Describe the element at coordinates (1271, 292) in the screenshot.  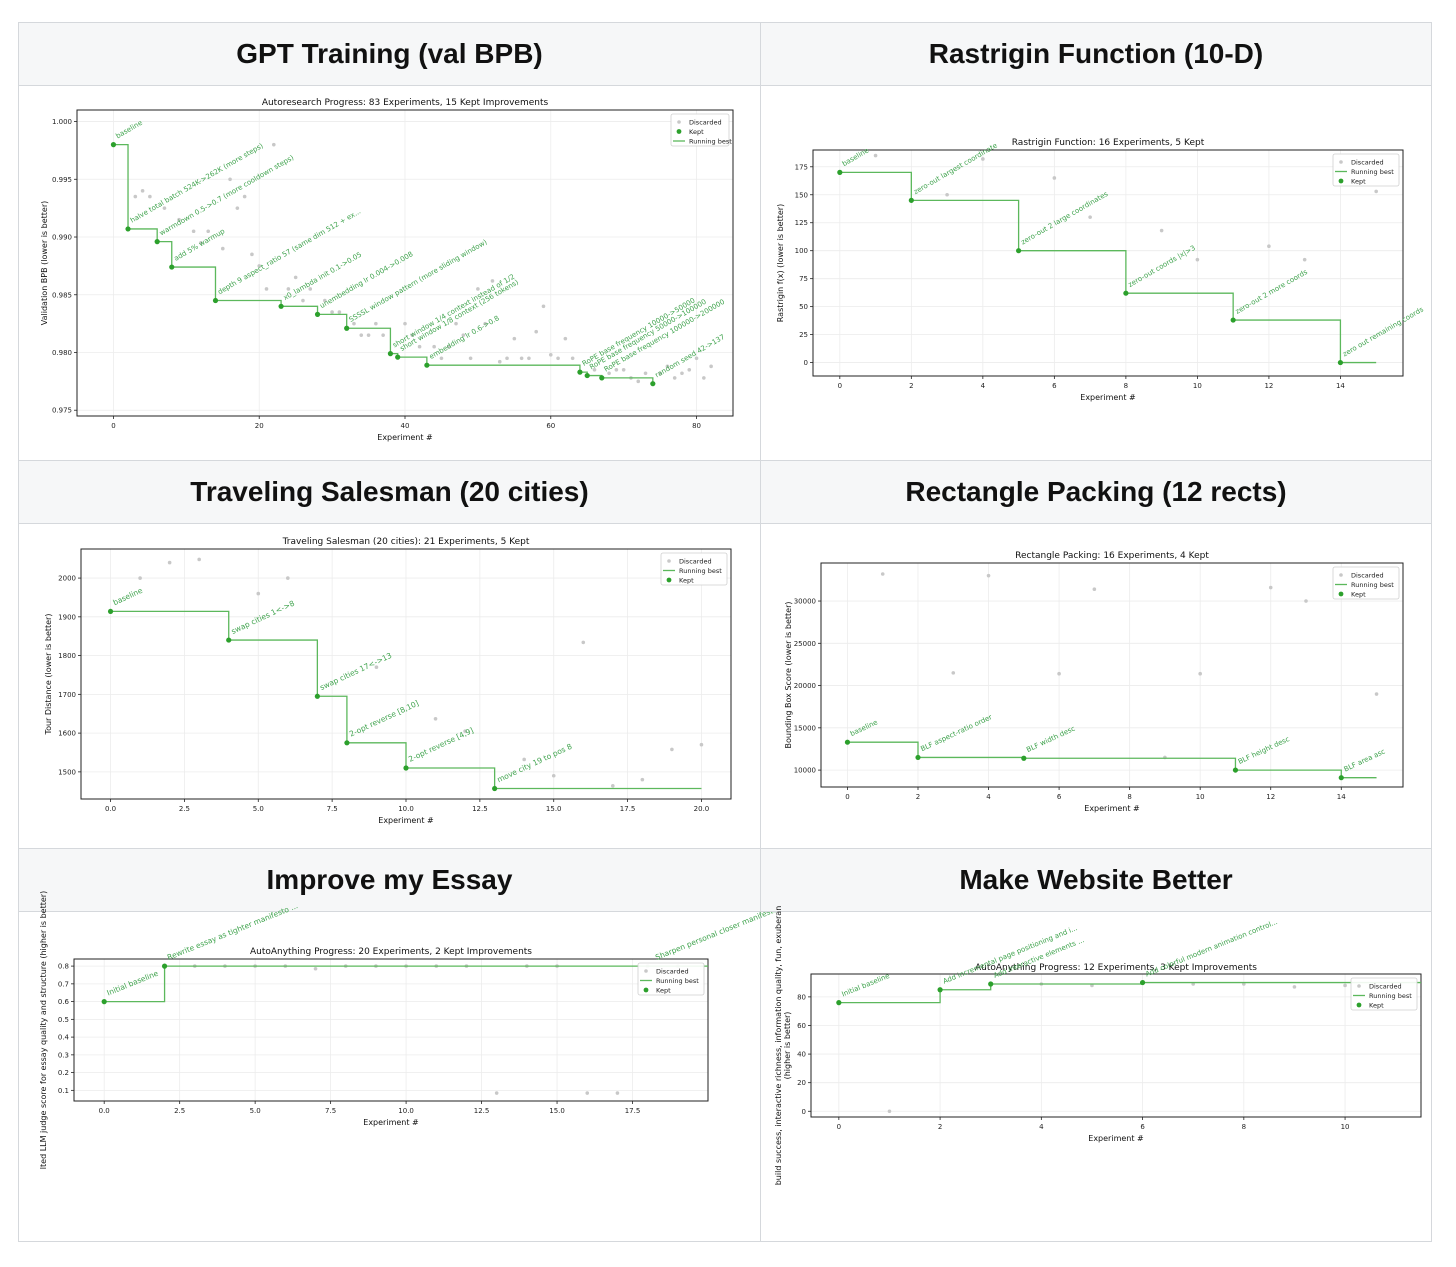
I see `kept-annotation: zero-out 2 more coords` at that location.